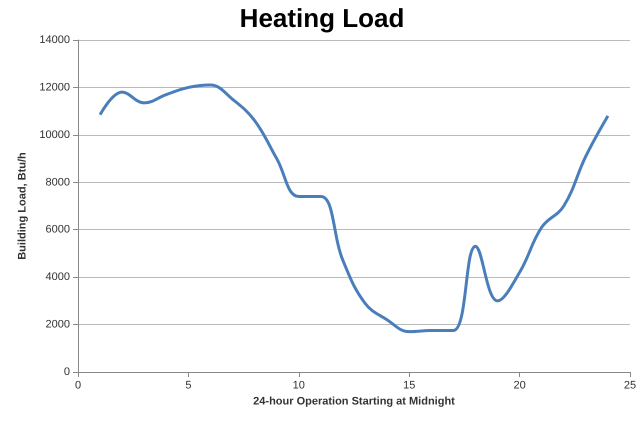  I want to click on x-tick-label: 5, so click(188, 386).